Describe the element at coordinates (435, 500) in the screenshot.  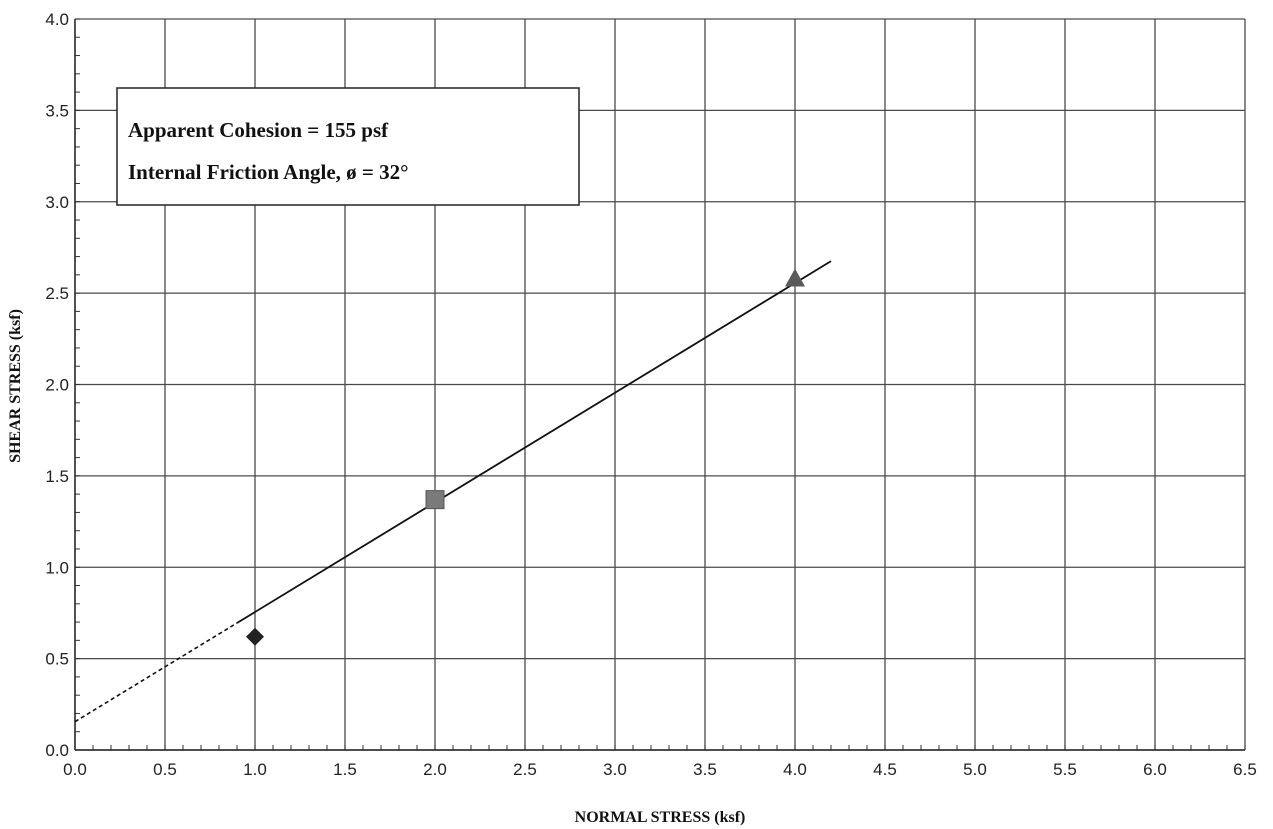
I see `data-point-square` at that location.